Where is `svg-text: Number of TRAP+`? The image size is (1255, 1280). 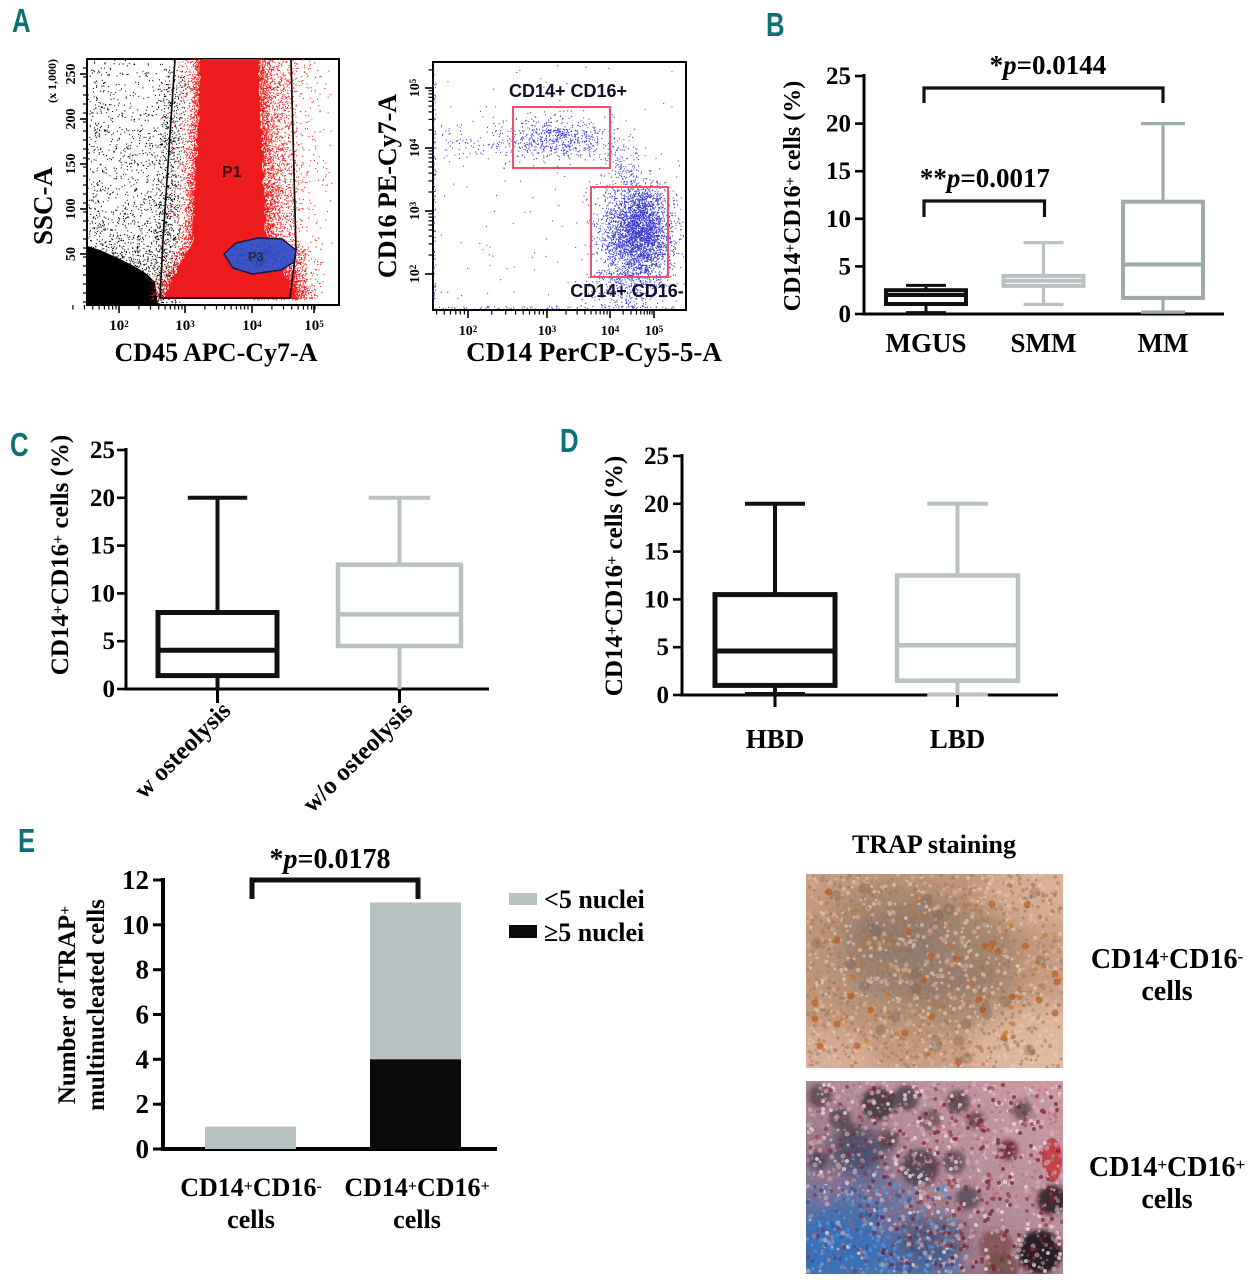 svg-text: Number of TRAP+ is located at coordinates (67, 1005).